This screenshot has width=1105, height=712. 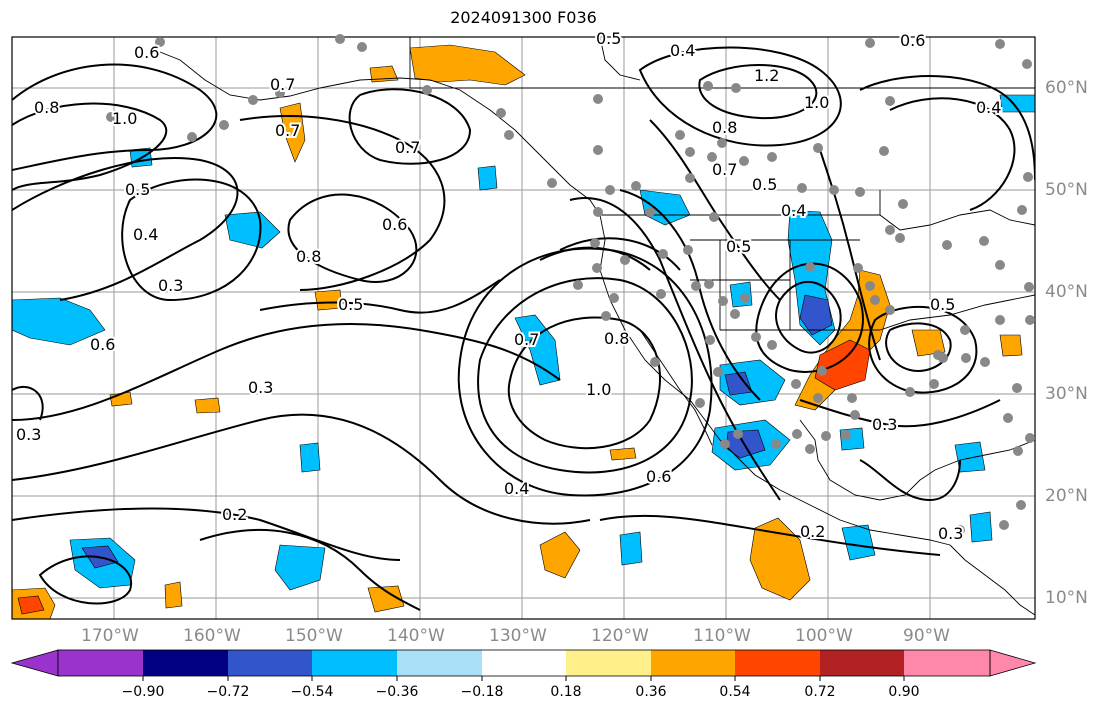 I want to click on lat-label-10n: 10°N, so click(x=1066, y=598).